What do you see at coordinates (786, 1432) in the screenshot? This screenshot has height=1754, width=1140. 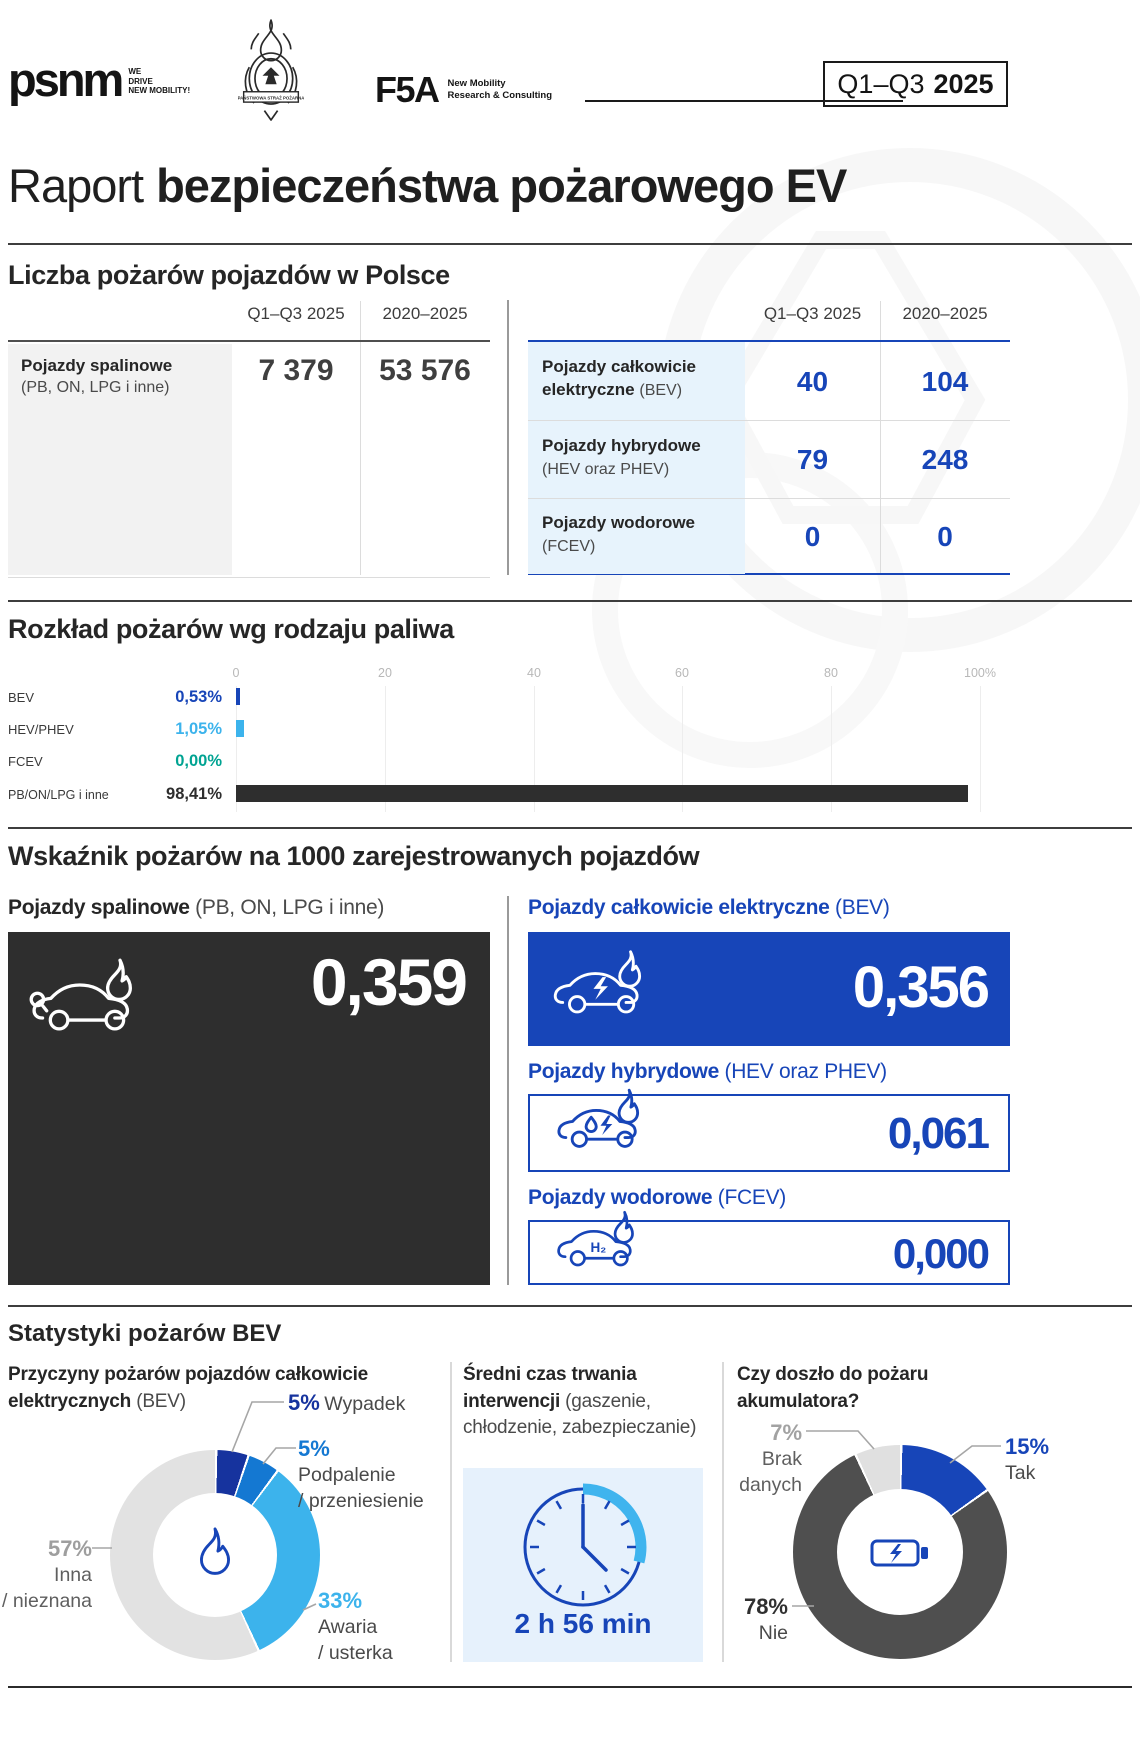 I see `pie-label-pct: 7%` at bounding box center [786, 1432].